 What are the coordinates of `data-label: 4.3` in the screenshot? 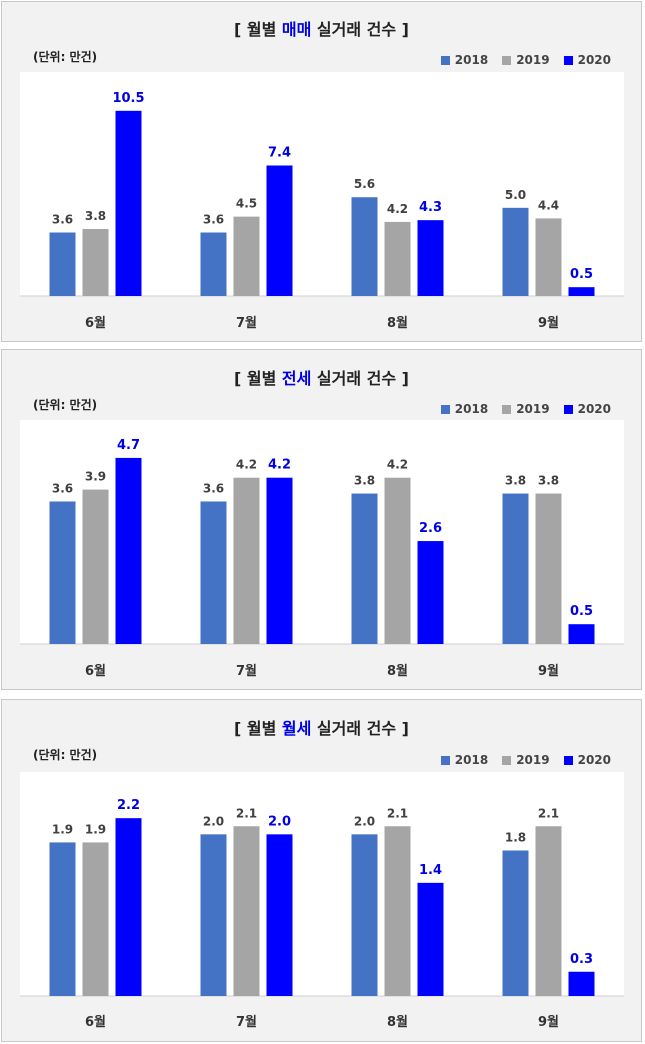 It's located at (430, 207).